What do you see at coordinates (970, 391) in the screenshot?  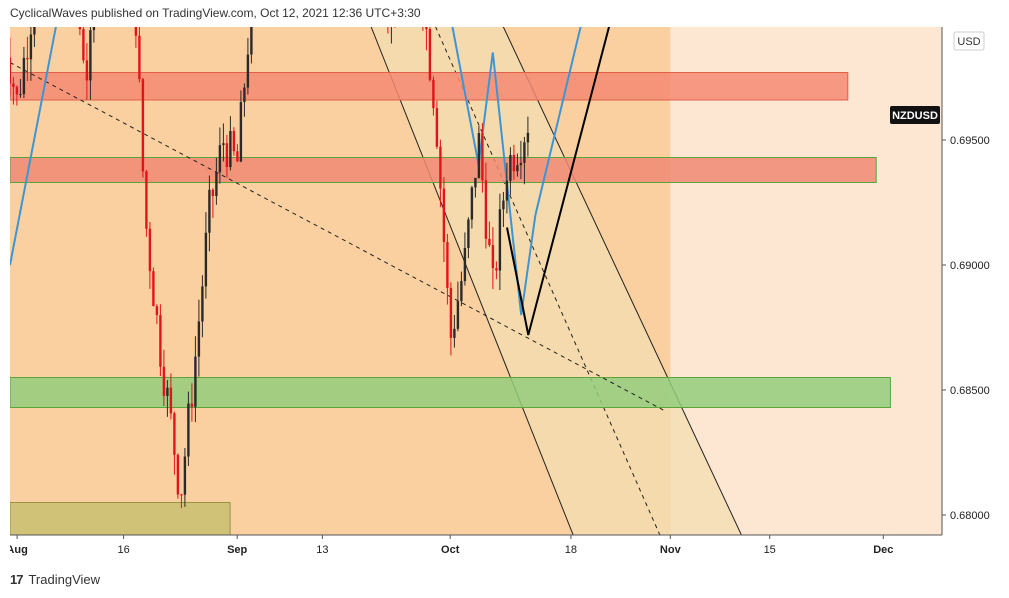 I see `y-tick-label: 0.68500` at bounding box center [970, 391].